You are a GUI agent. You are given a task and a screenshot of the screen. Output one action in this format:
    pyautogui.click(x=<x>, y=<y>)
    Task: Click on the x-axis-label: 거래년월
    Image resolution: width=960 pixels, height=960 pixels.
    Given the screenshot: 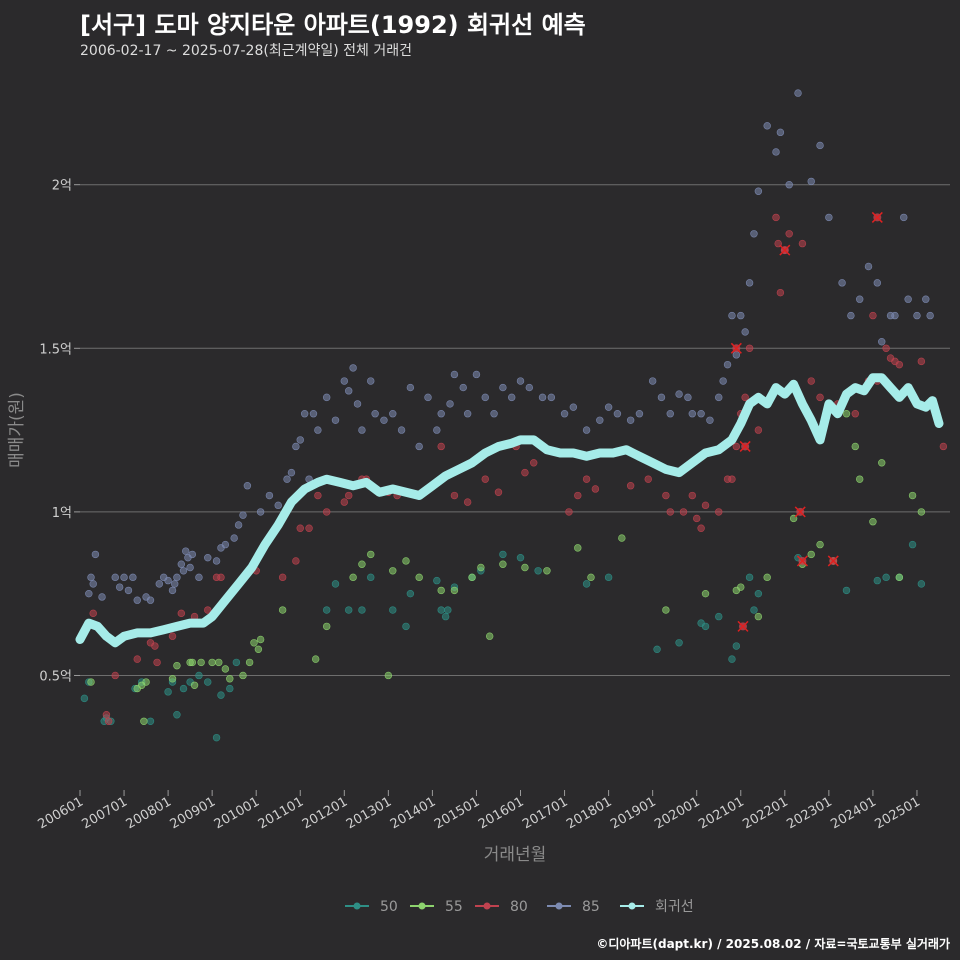 What is the action you would take?
    pyautogui.click(x=515, y=855)
    